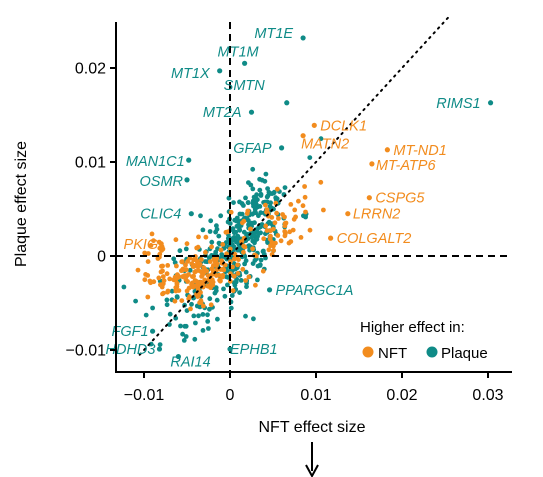 The image size is (543, 477). Describe the element at coordinates (392, 353) in the screenshot. I see `legend-nft-label: NFT` at that location.